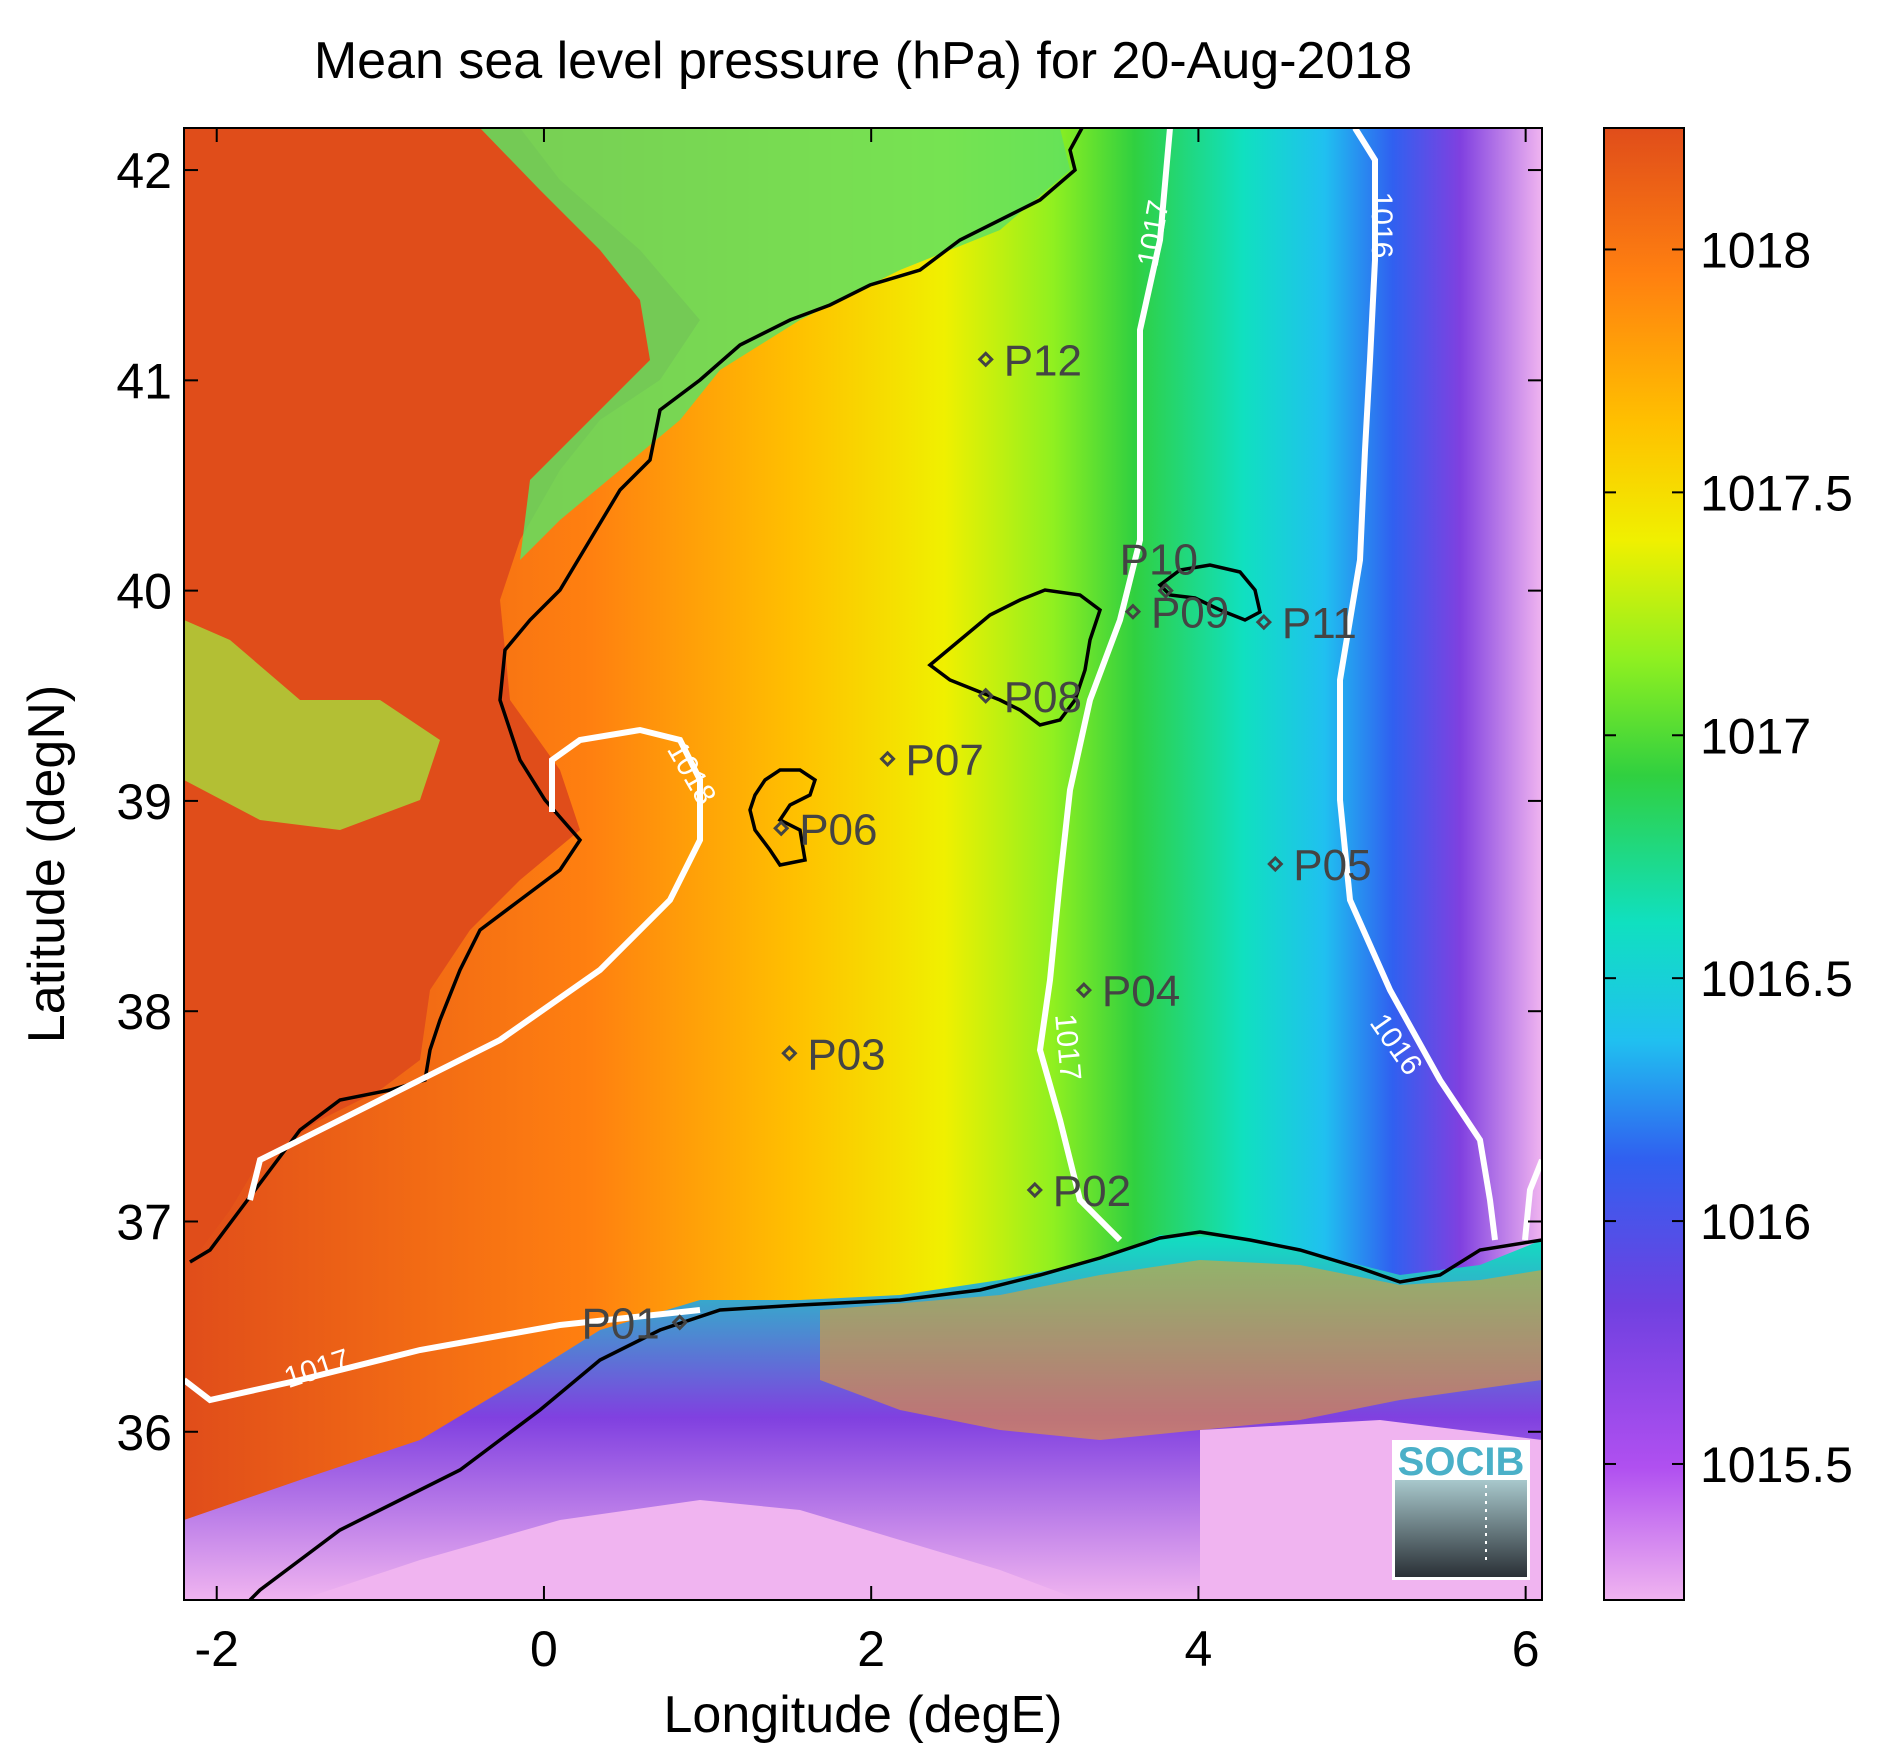 The image size is (1904, 1758). I want to click on station-p10: P10, so click(1159, 567).